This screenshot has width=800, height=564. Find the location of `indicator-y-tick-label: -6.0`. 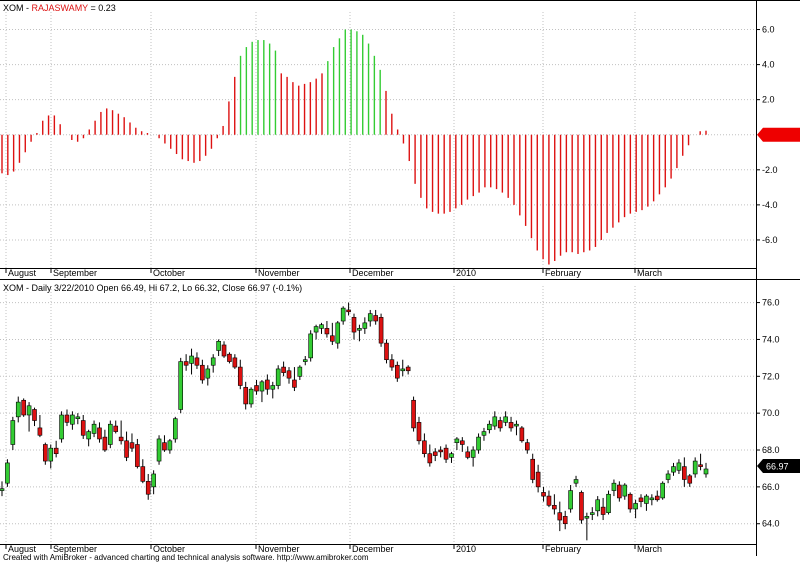

indicator-y-tick-label: -6.0 is located at coordinates (770, 240).